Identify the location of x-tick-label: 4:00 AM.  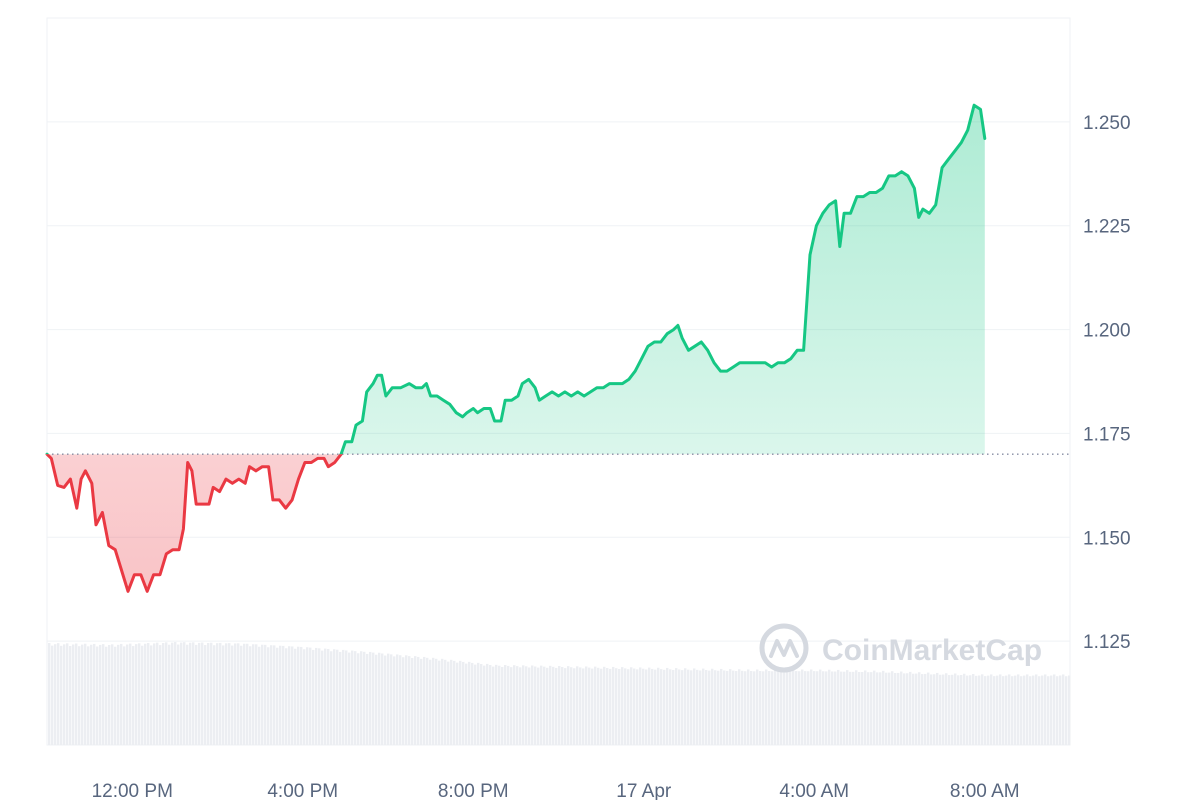
(814, 790).